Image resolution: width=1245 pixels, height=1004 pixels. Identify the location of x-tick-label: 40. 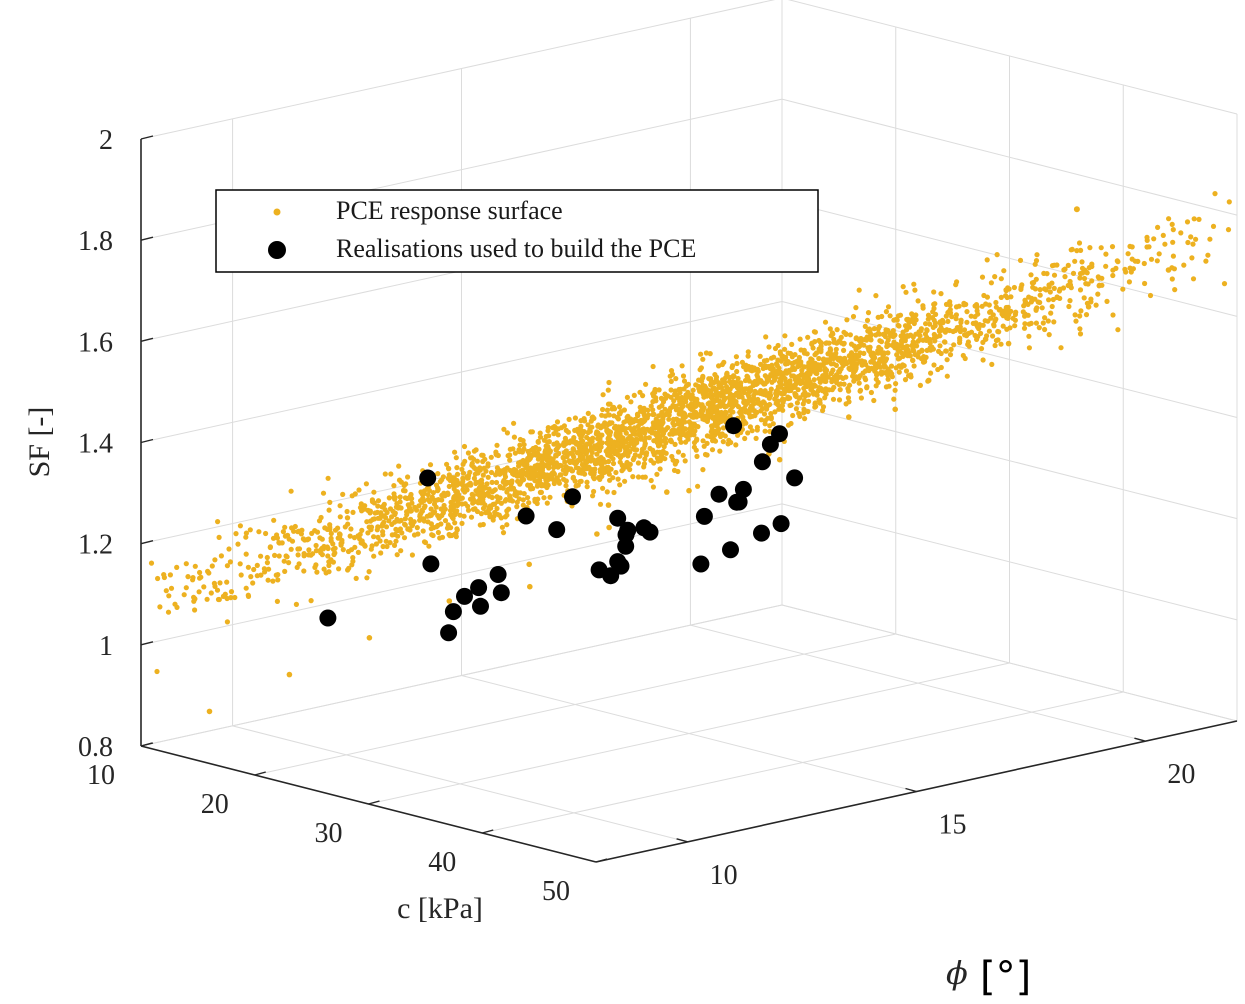
(442, 862).